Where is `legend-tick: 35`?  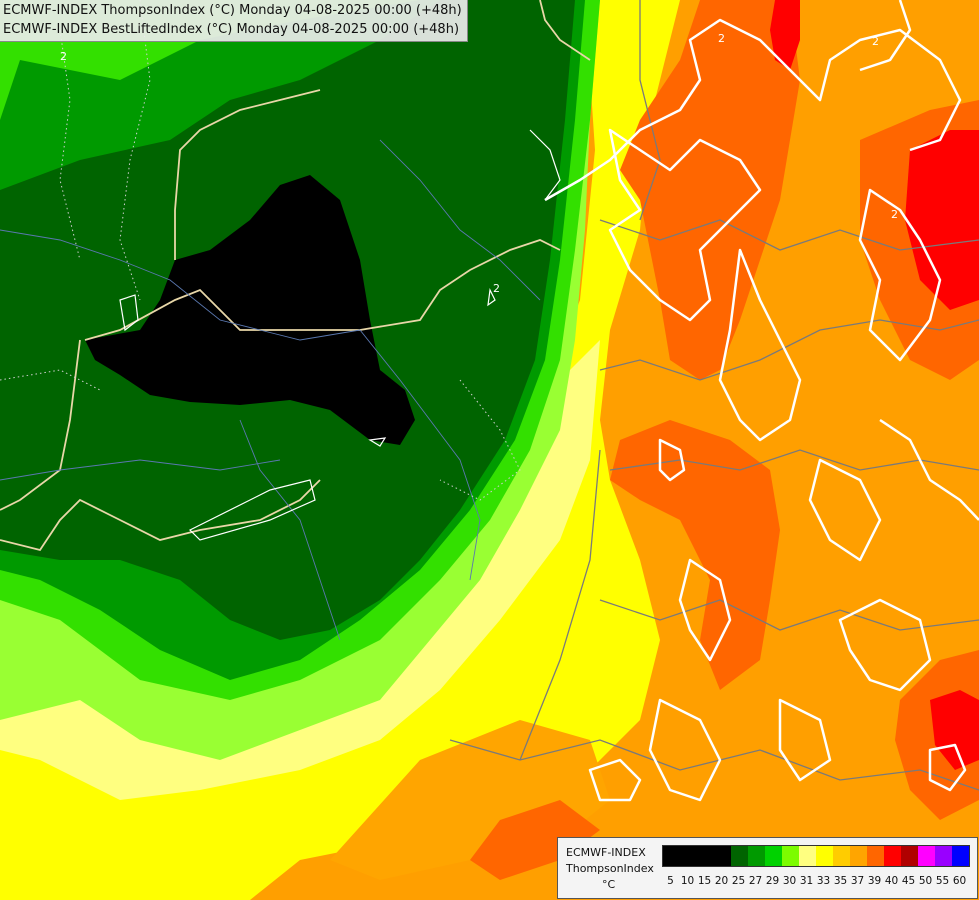
legend-tick: 35 is located at coordinates (840, 881).